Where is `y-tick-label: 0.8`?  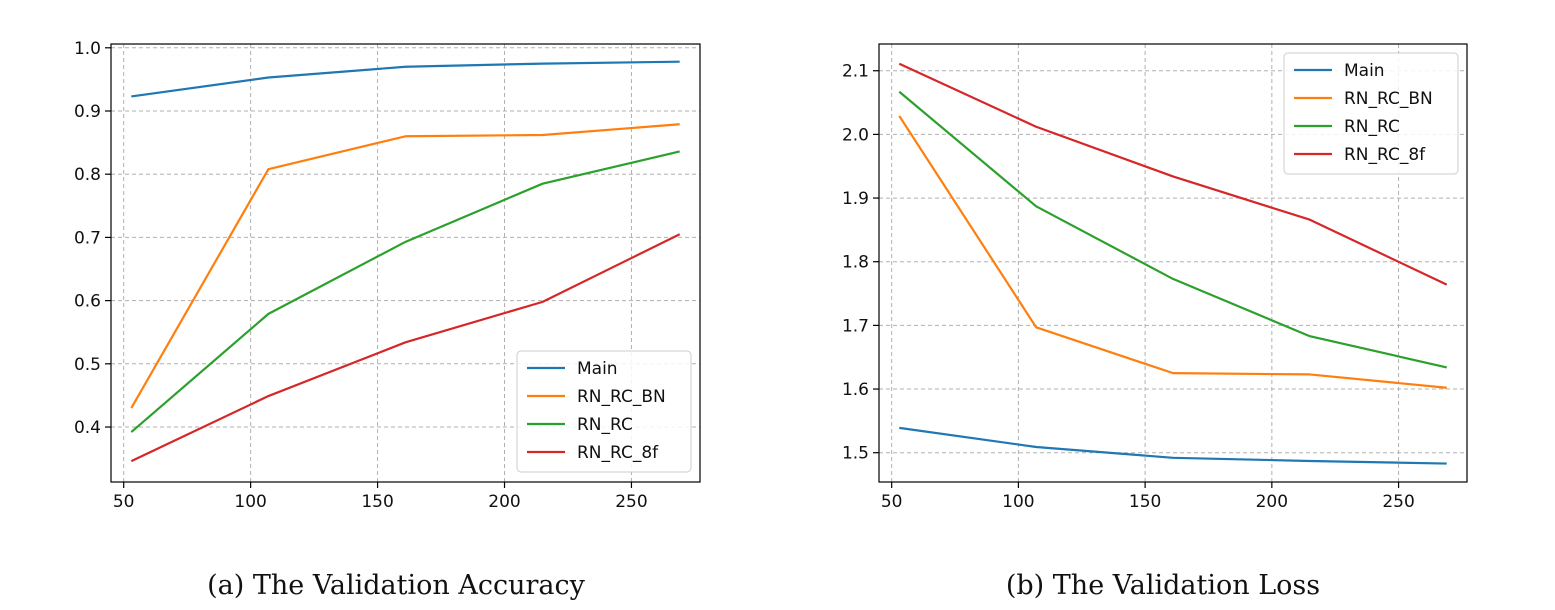
y-tick-label: 0.8 is located at coordinates (87, 175).